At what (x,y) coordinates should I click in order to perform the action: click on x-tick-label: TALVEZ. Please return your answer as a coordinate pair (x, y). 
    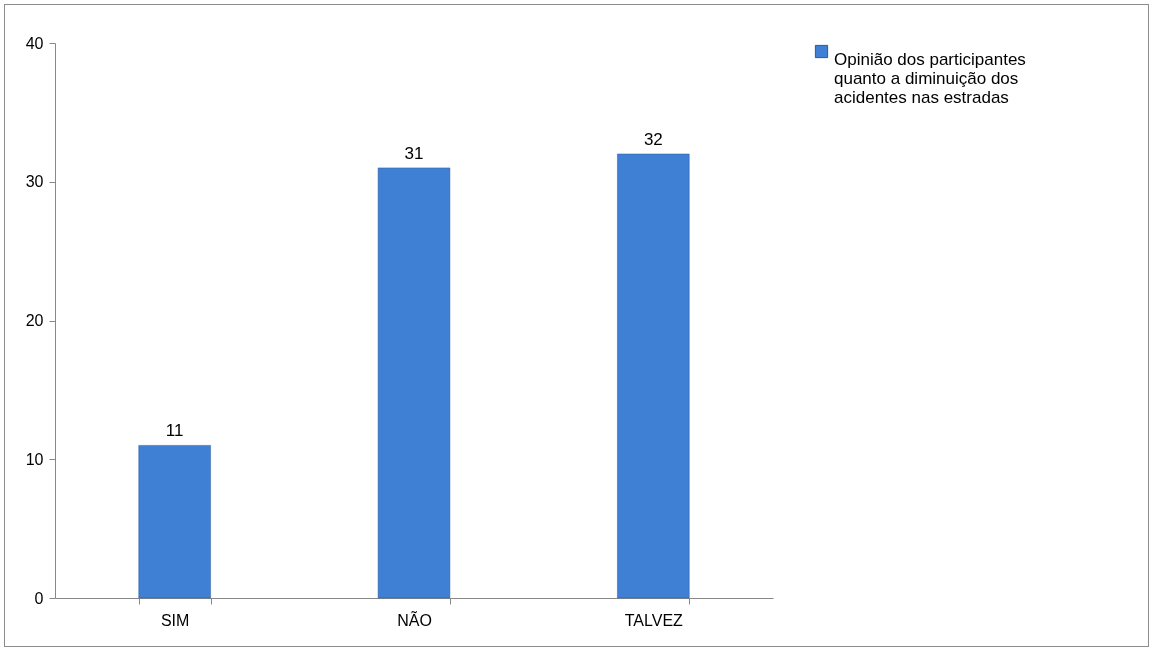
    Looking at the image, I should click on (654, 620).